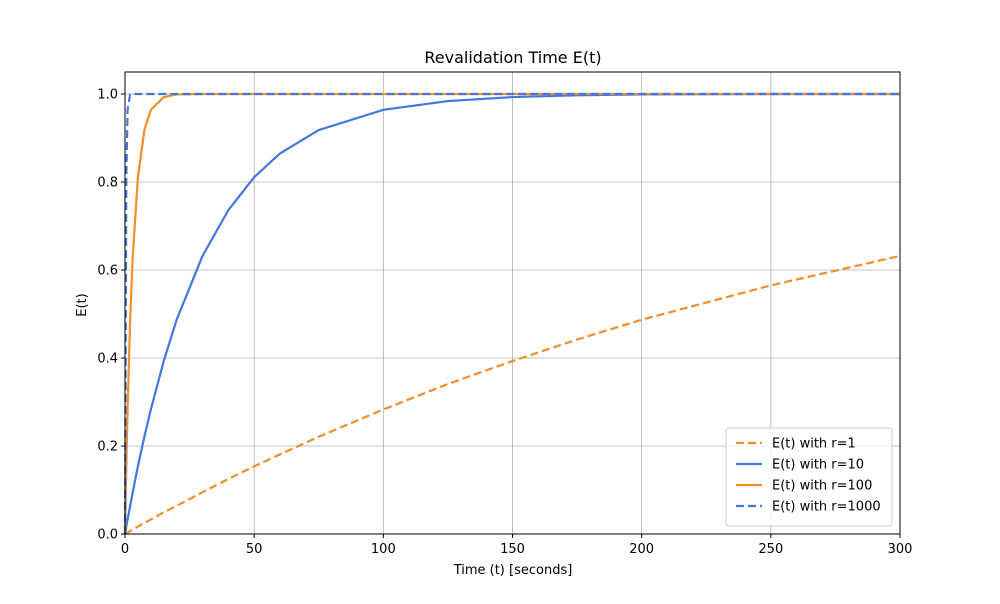 This screenshot has height=604, width=1000. Describe the element at coordinates (254, 549) in the screenshot. I see `x-tick-label: 50` at that location.